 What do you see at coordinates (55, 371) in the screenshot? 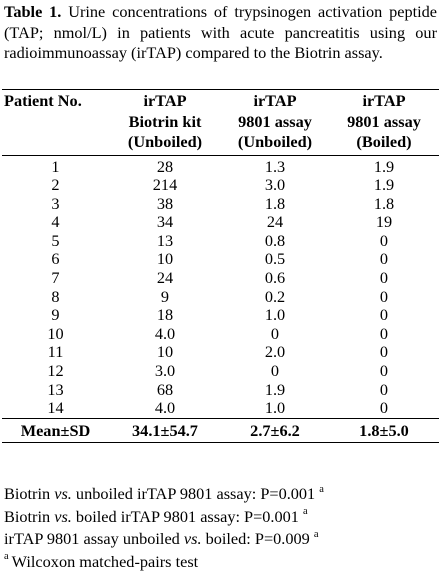
I see `patient-number-cell: 12` at bounding box center [55, 371].